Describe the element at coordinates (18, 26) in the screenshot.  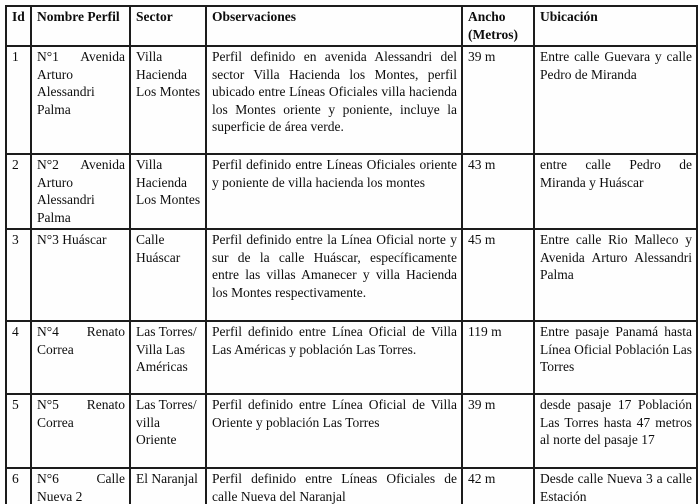
I see `header-id: Id` at that location.